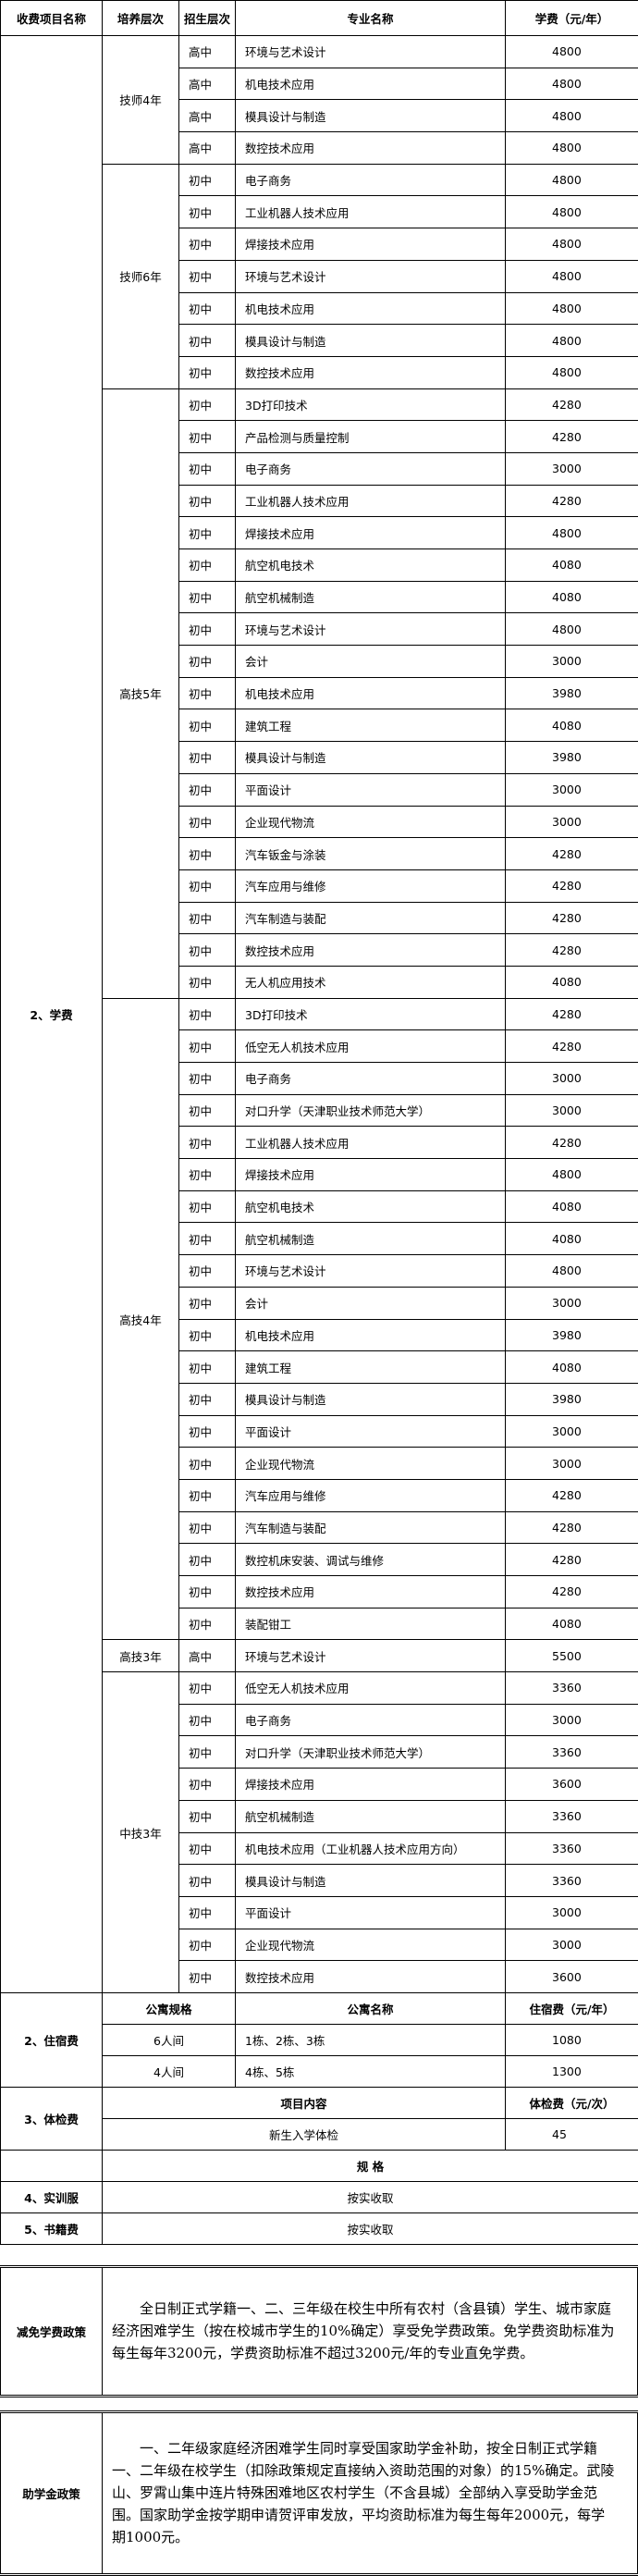 The height and width of the screenshot is (2576, 638). What do you see at coordinates (572, 1656) in the screenshot?
I see `fee-cell: 5500` at bounding box center [572, 1656].